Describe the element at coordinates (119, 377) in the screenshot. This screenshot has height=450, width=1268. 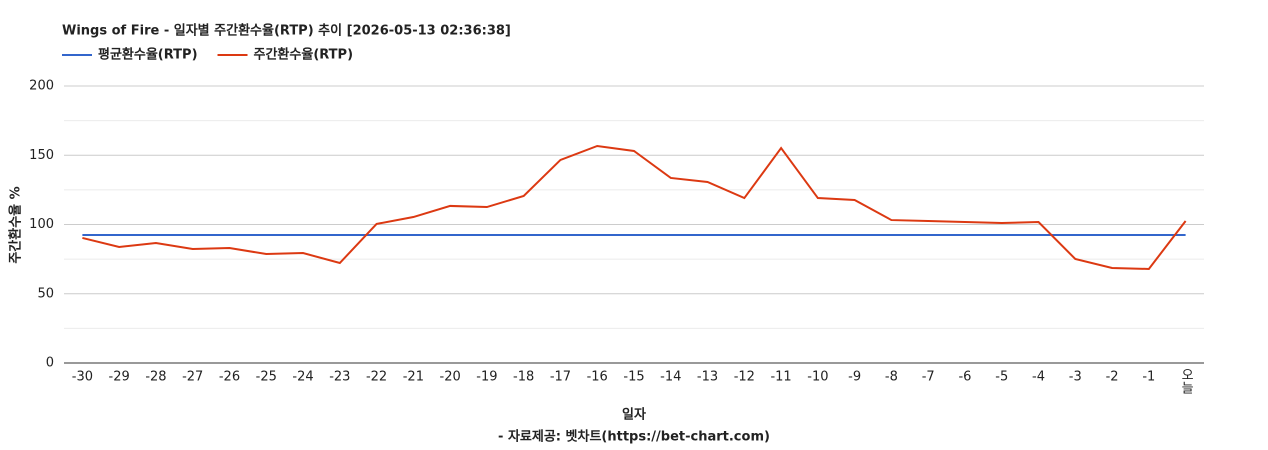
I see `x-tick-label: -29` at that location.